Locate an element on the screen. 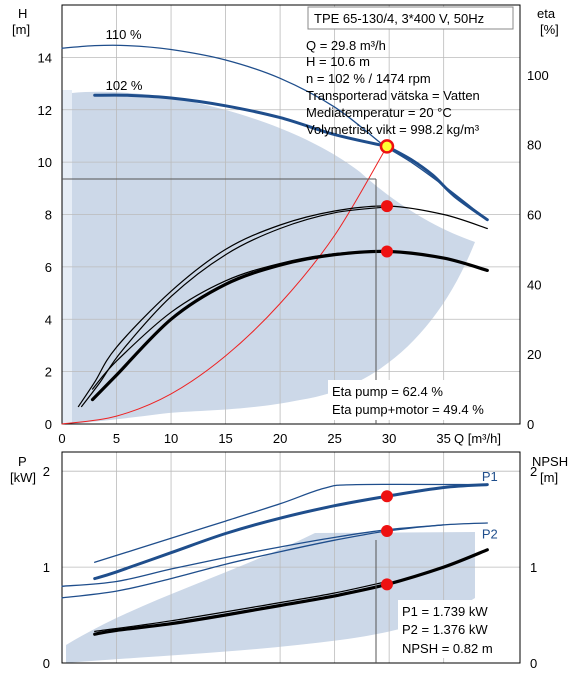 This screenshot has height=676, width=585. value-box is located at coordinates (454, 629).